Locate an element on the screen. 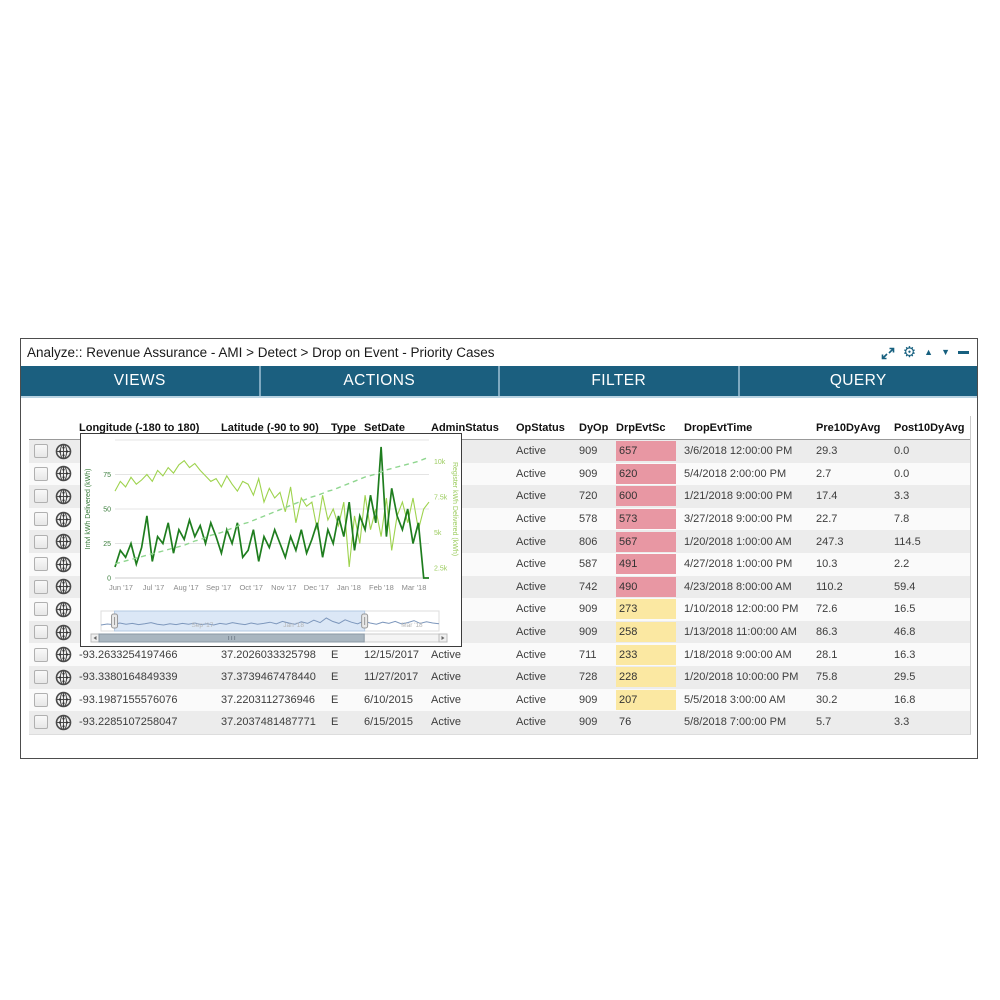 This screenshot has height=1000, width=1000. column-header-dropevttime: DropEvtTime is located at coordinates (718, 427).